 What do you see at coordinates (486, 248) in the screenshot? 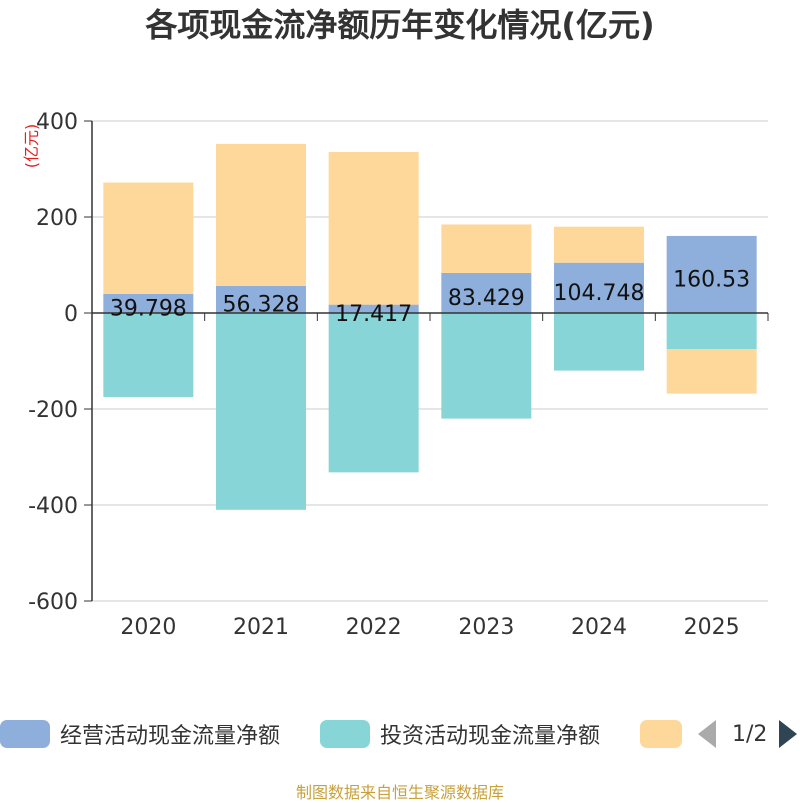
I see `bar-series2-2023` at bounding box center [486, 248].